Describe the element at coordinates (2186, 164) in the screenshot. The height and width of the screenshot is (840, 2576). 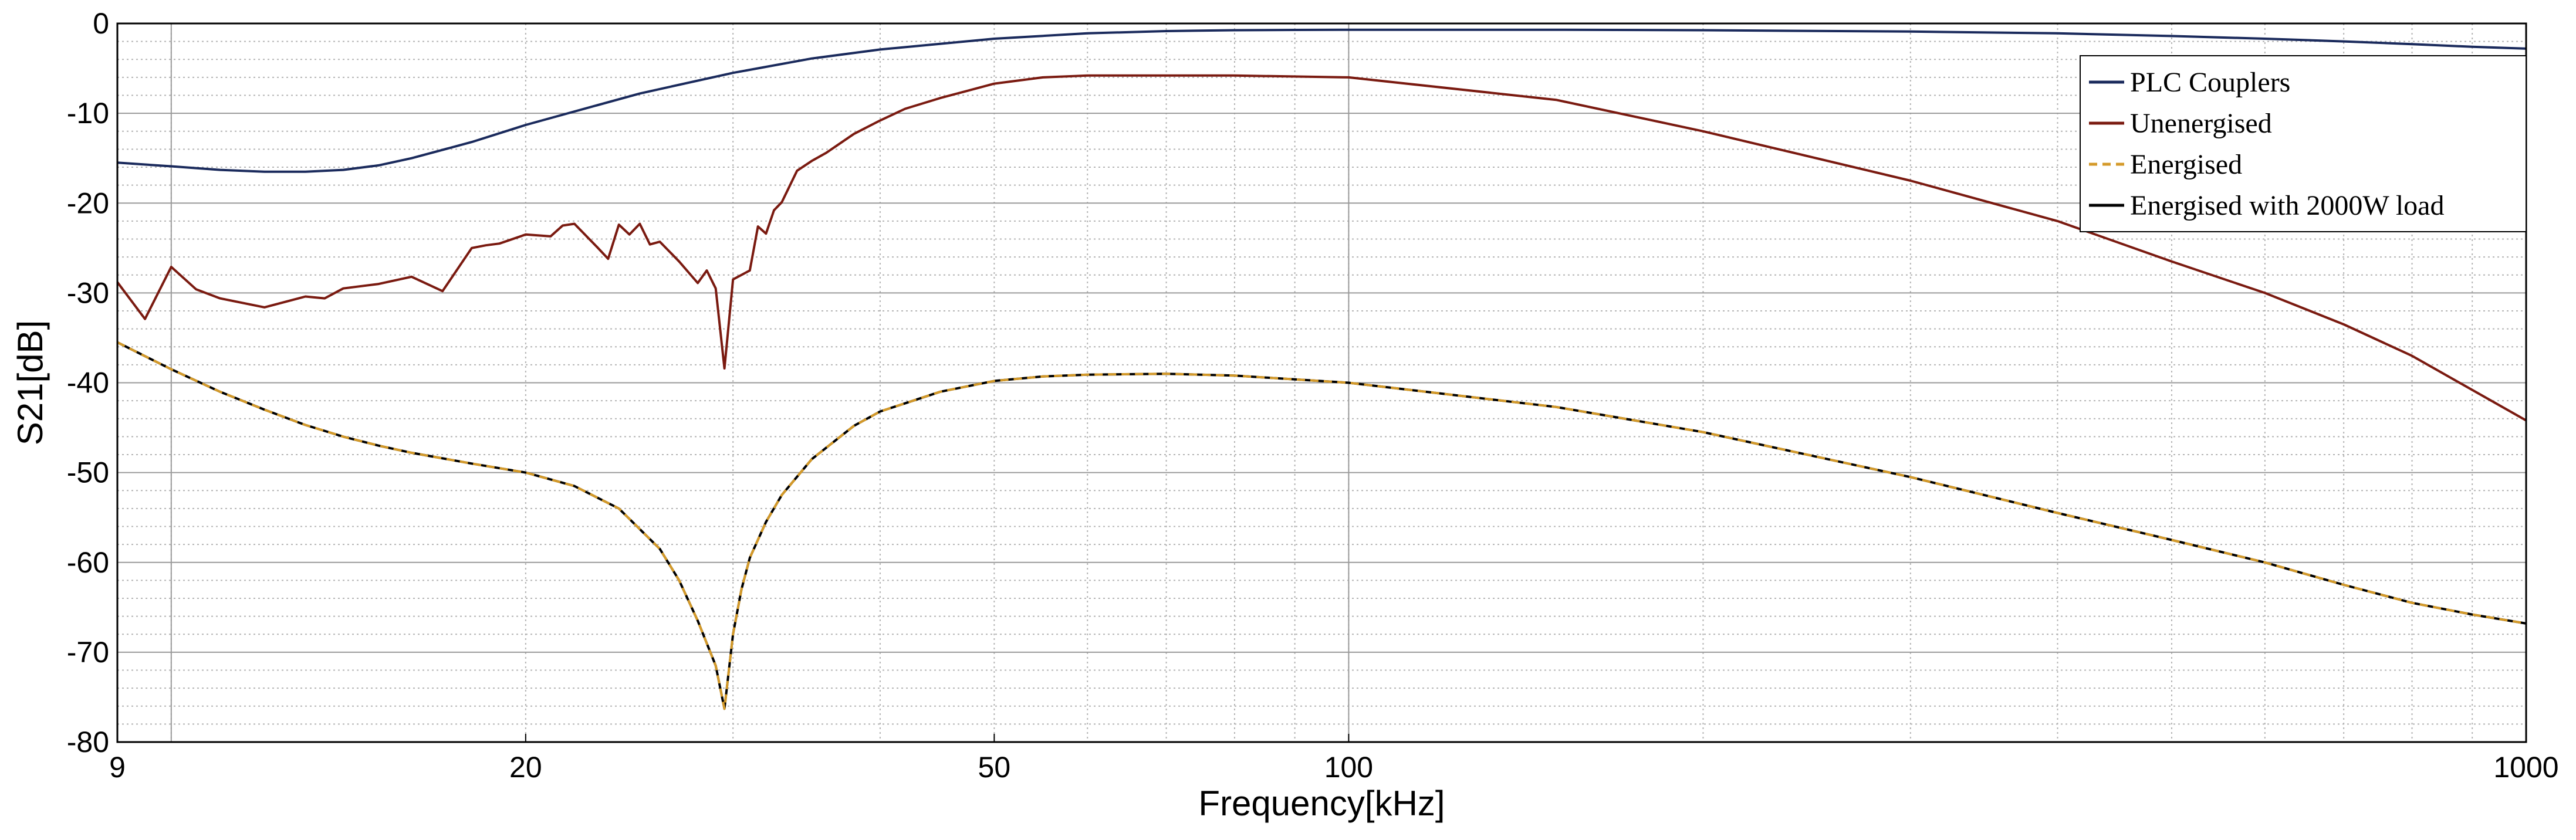
I see `legend-label-energised: Energised` at that location.